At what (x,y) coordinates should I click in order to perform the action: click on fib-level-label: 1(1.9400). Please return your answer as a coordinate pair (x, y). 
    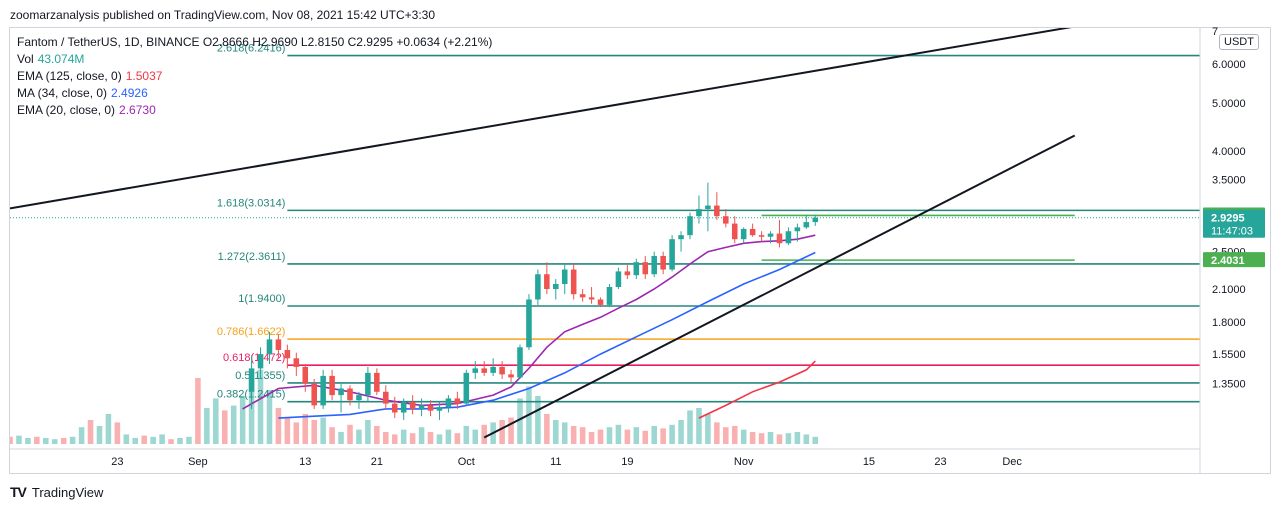
    Looking at the image, I should click on (261, 299).